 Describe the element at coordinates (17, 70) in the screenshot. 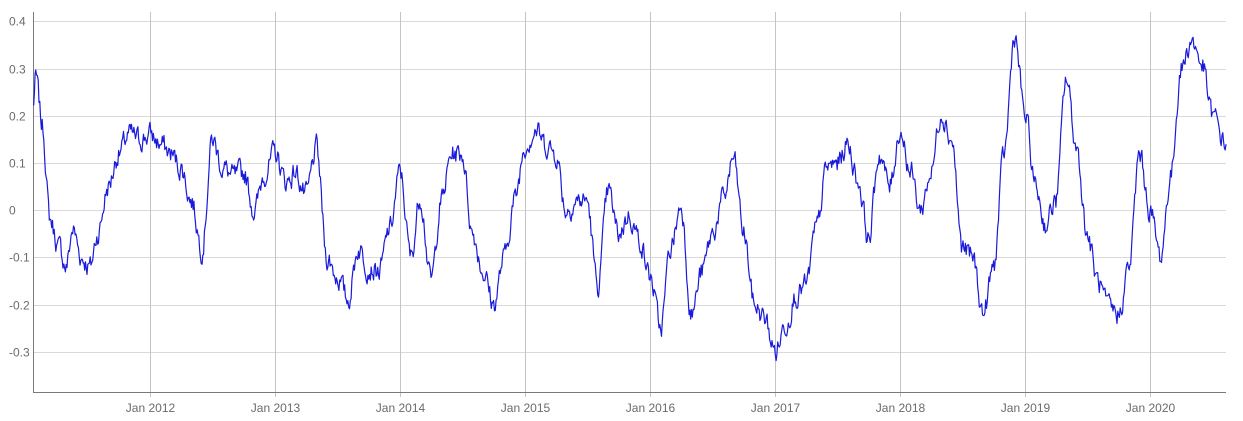

I see `y-tick-label: 0.3` at that location.